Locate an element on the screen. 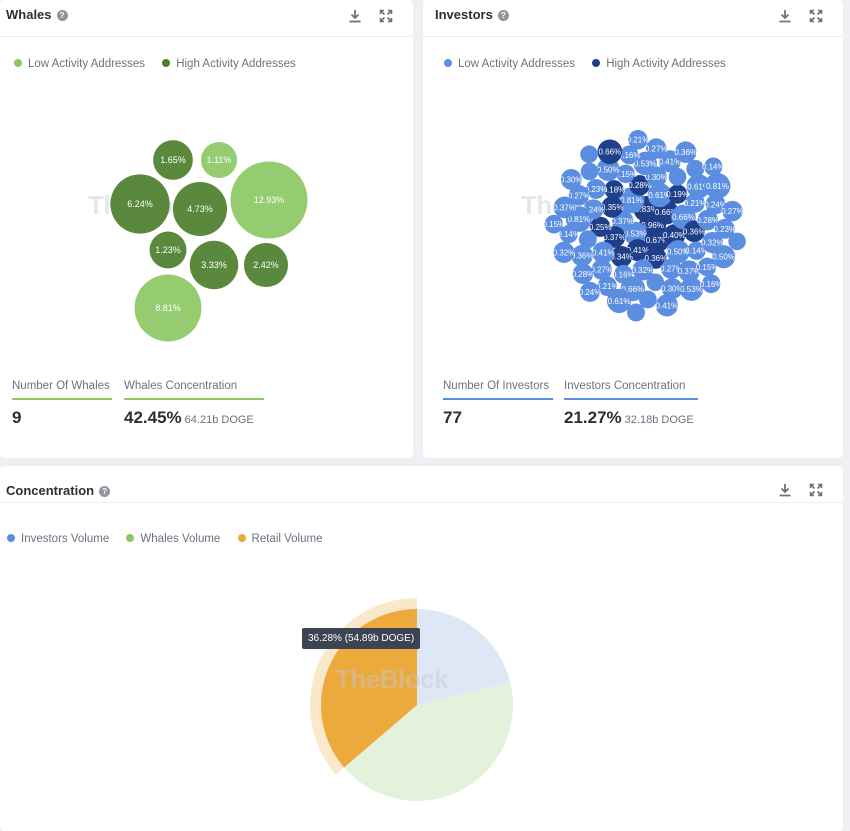  concentration-title-wrap: Concentration? is located at coordinates (58, 490).